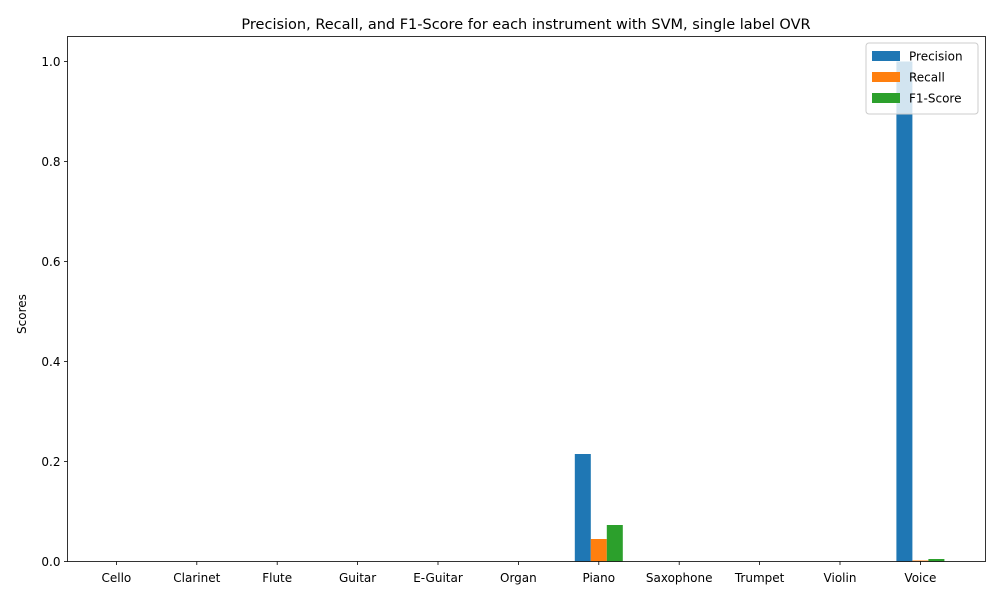  I want to click on y-tick-label: 0.6, so click(50, 262).